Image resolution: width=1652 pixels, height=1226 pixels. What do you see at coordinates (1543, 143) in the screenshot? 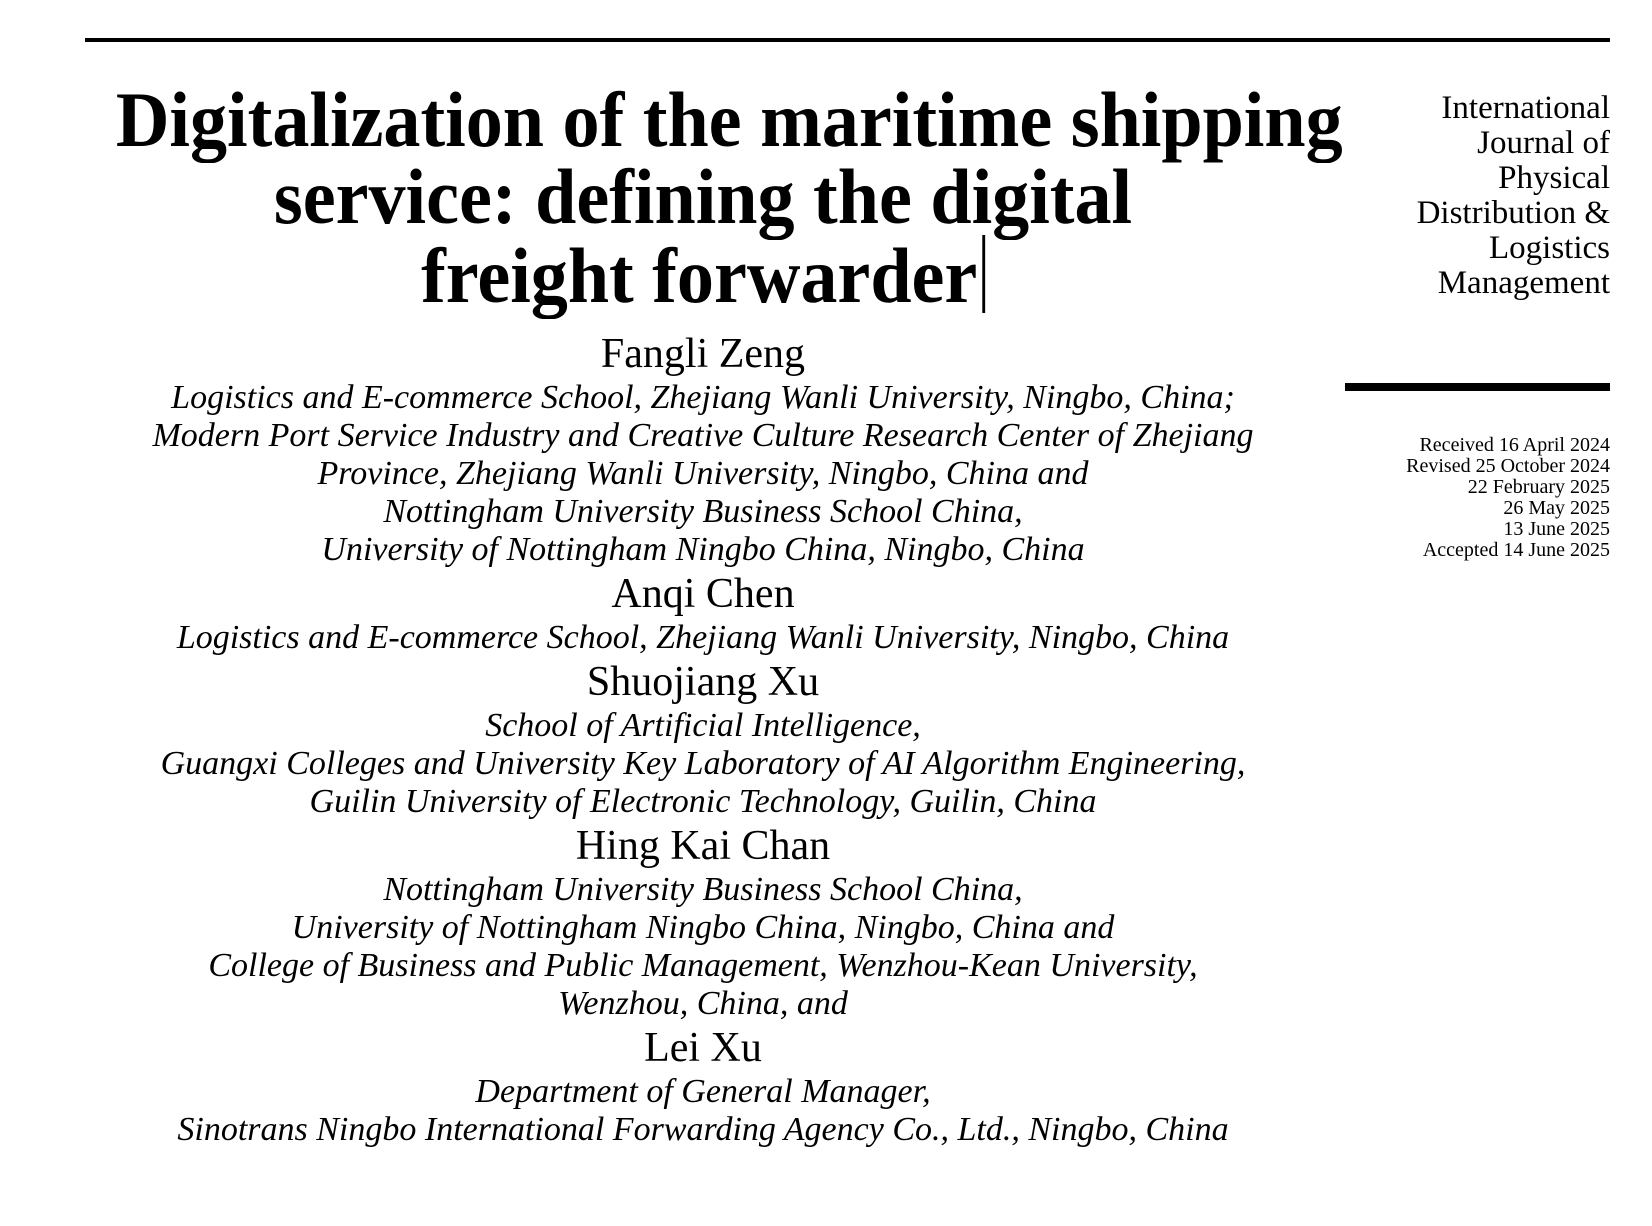
I see `journal-name-line: Journal of` at bounding box center [1543, 143].